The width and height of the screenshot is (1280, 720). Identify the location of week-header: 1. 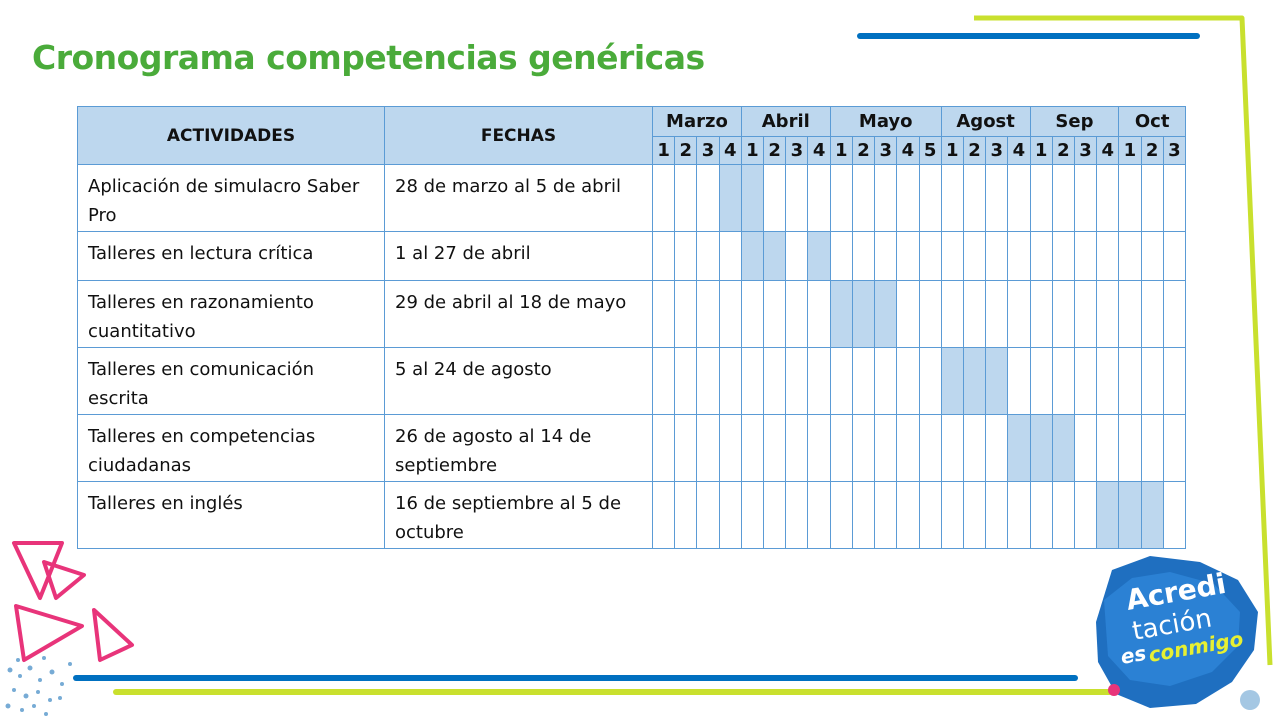
(663, 150).